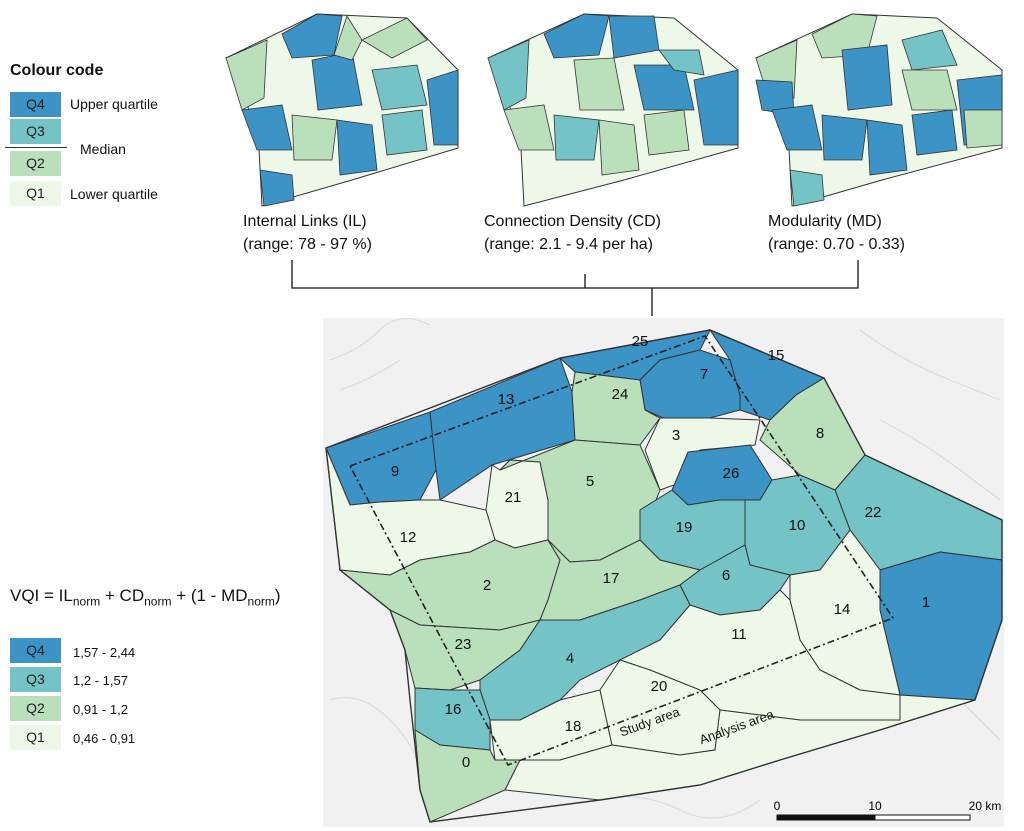 This screenshot has height=831, width=1024. I want to click on vqi-formula: VQI = ILnorm + CDnorm + (1 - MDnorm), so click(145, 597).